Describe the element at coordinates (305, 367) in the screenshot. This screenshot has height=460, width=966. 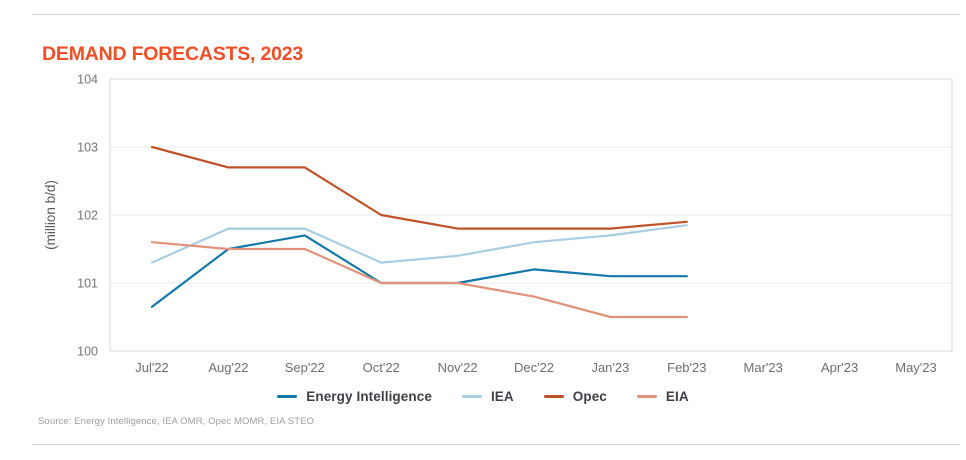
I see `x-tick-label-sep-22: Sep'22` at that location.